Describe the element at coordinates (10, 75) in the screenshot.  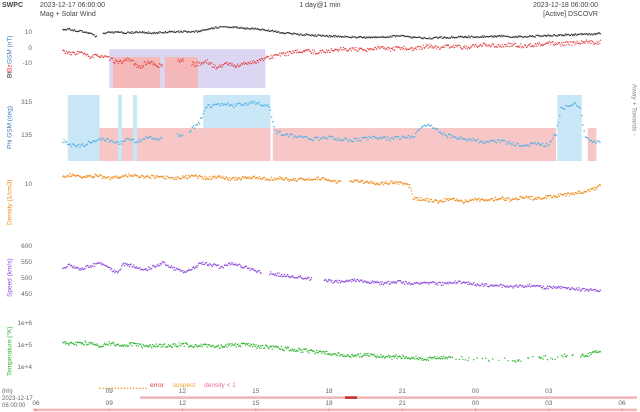
I see `mag-axis-label-bt: Bt` at that location.